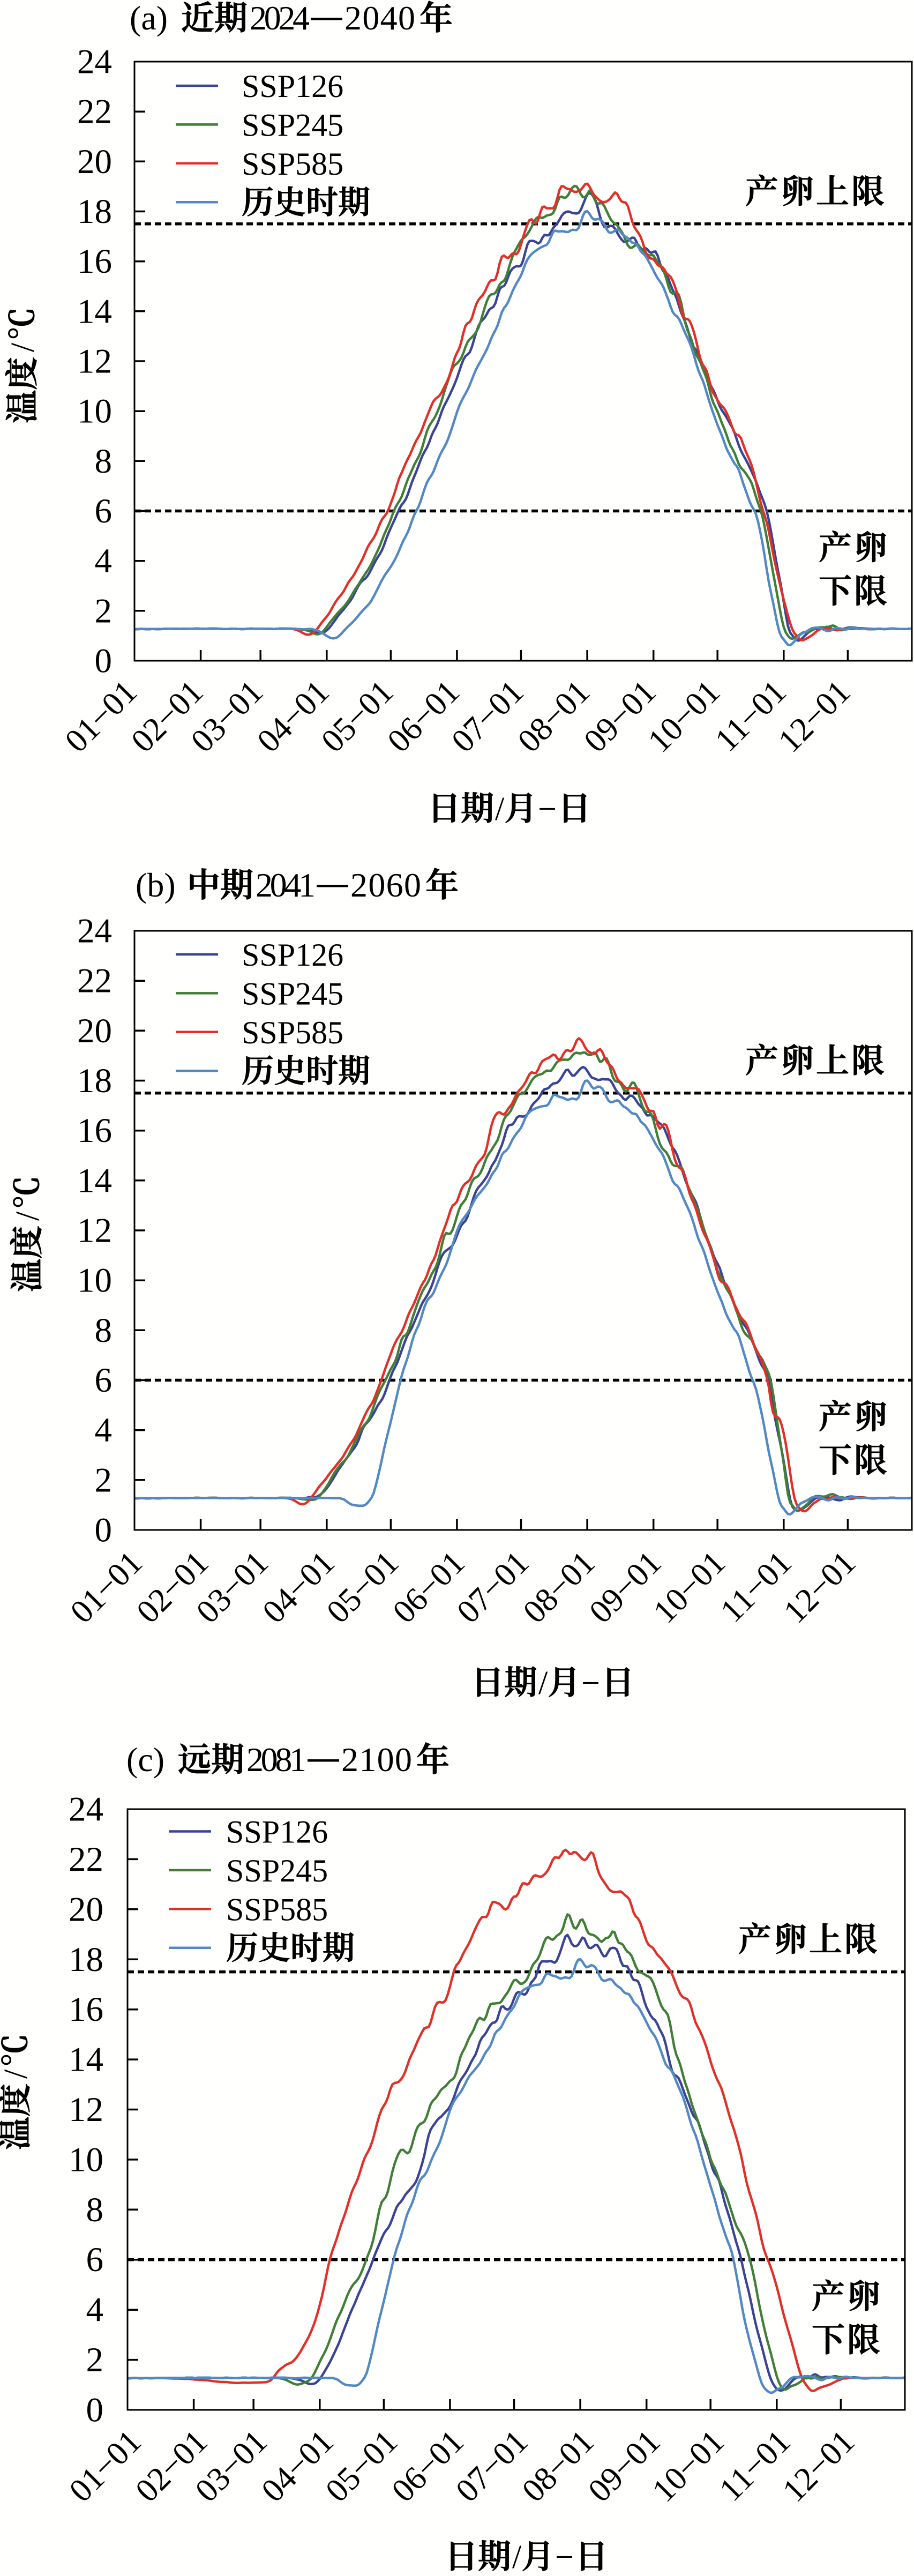  I want to click on svg-text: 2060, so click(386, 885).